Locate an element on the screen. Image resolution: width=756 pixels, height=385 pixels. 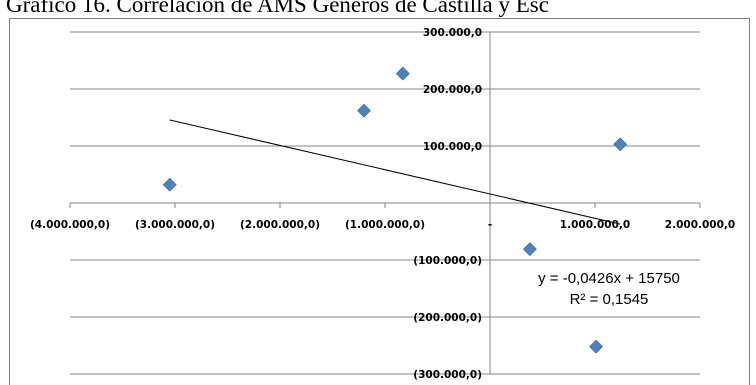
y-tick-label: 200.000,0 is located at coordinates (452, 90).